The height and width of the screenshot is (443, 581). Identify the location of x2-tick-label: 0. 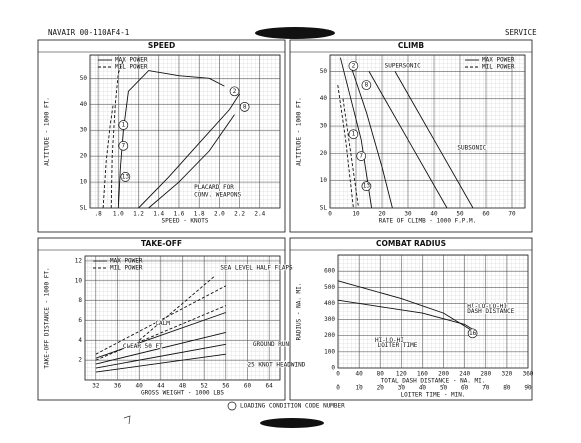
(338, 388).